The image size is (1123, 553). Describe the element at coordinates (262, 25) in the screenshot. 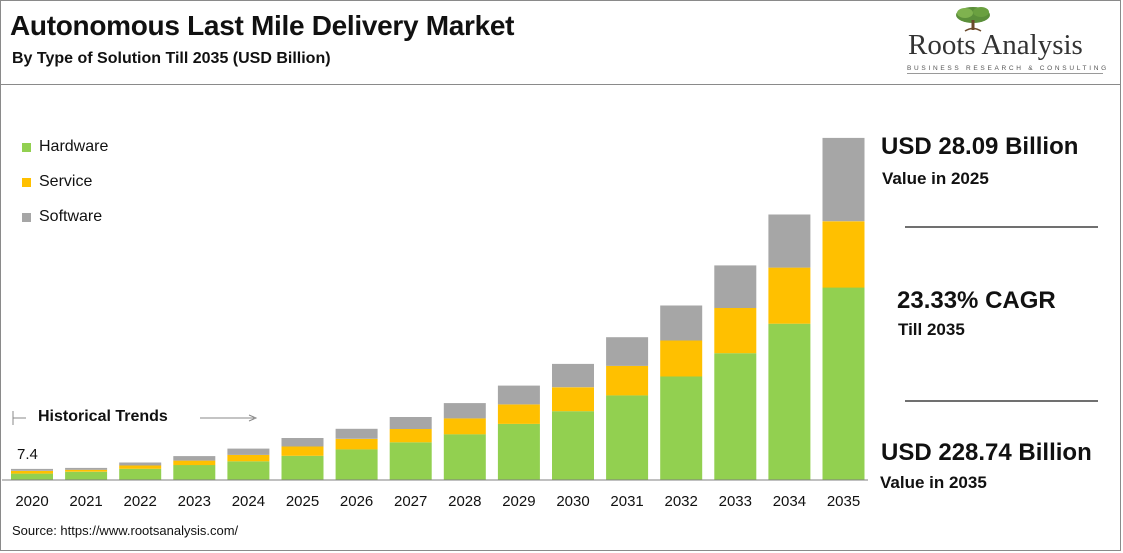

I see `chart-title: Autonomous Last Mile Delivery Market` at that location.